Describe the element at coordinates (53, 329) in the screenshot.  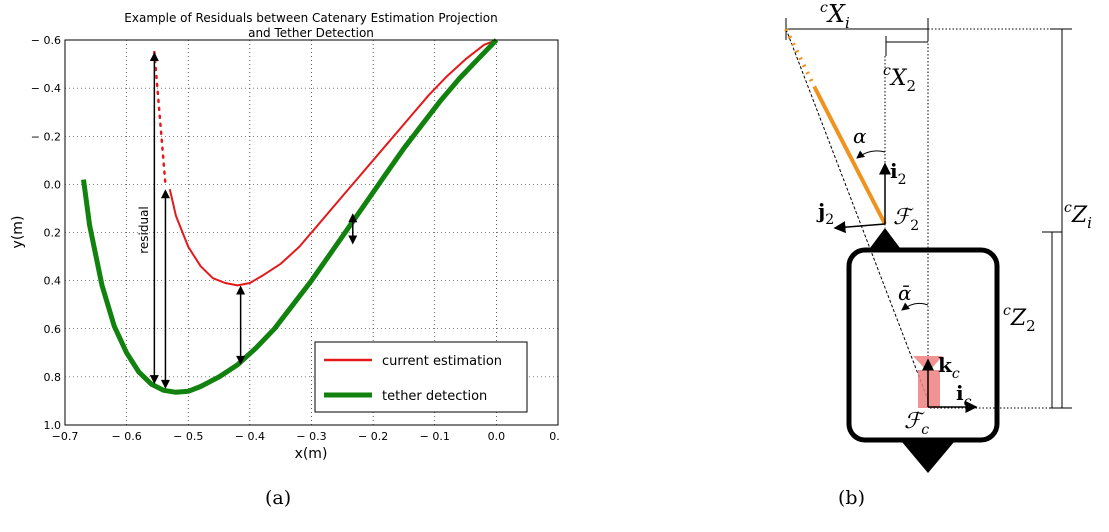
I see `y-tick-label: 0.6` at that location.